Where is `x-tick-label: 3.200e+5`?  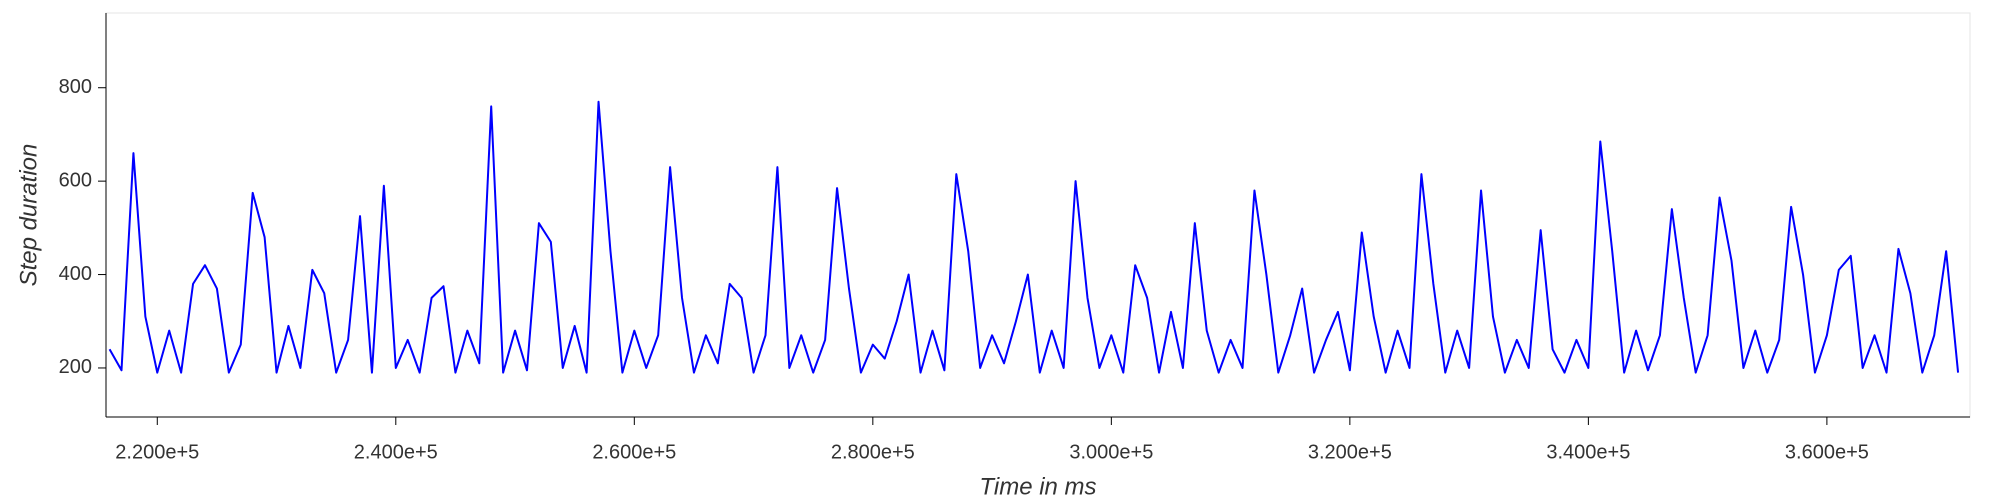 x-tick-label: 3.200e+5 is located at coordinates (1350, 452).